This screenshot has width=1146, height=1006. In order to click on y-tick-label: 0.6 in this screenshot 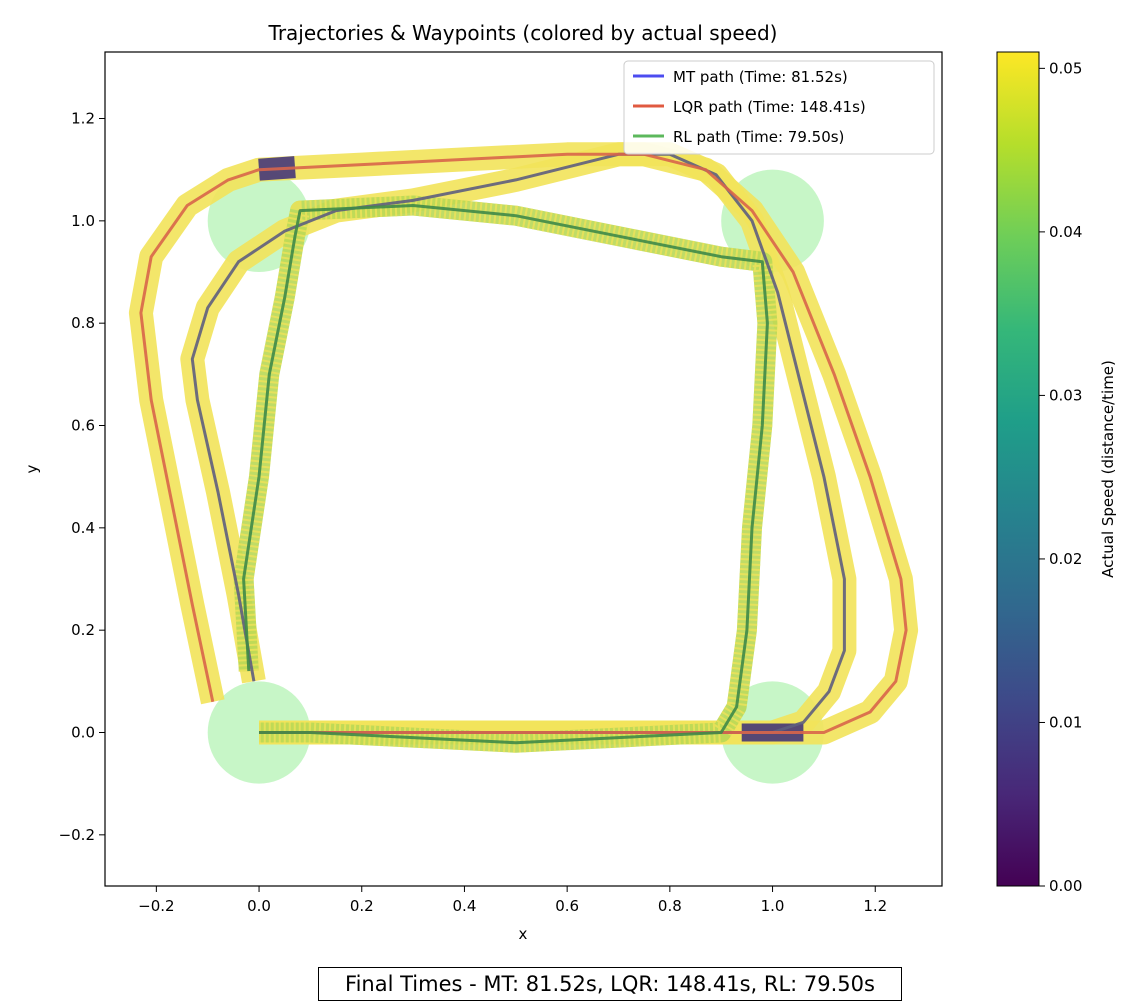, I will do `click(83, 426)`.